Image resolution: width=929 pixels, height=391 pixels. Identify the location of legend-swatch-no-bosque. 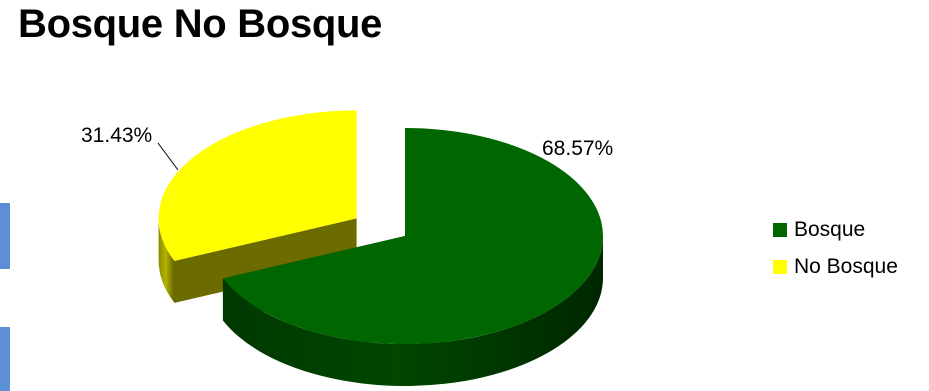
(780, 267).